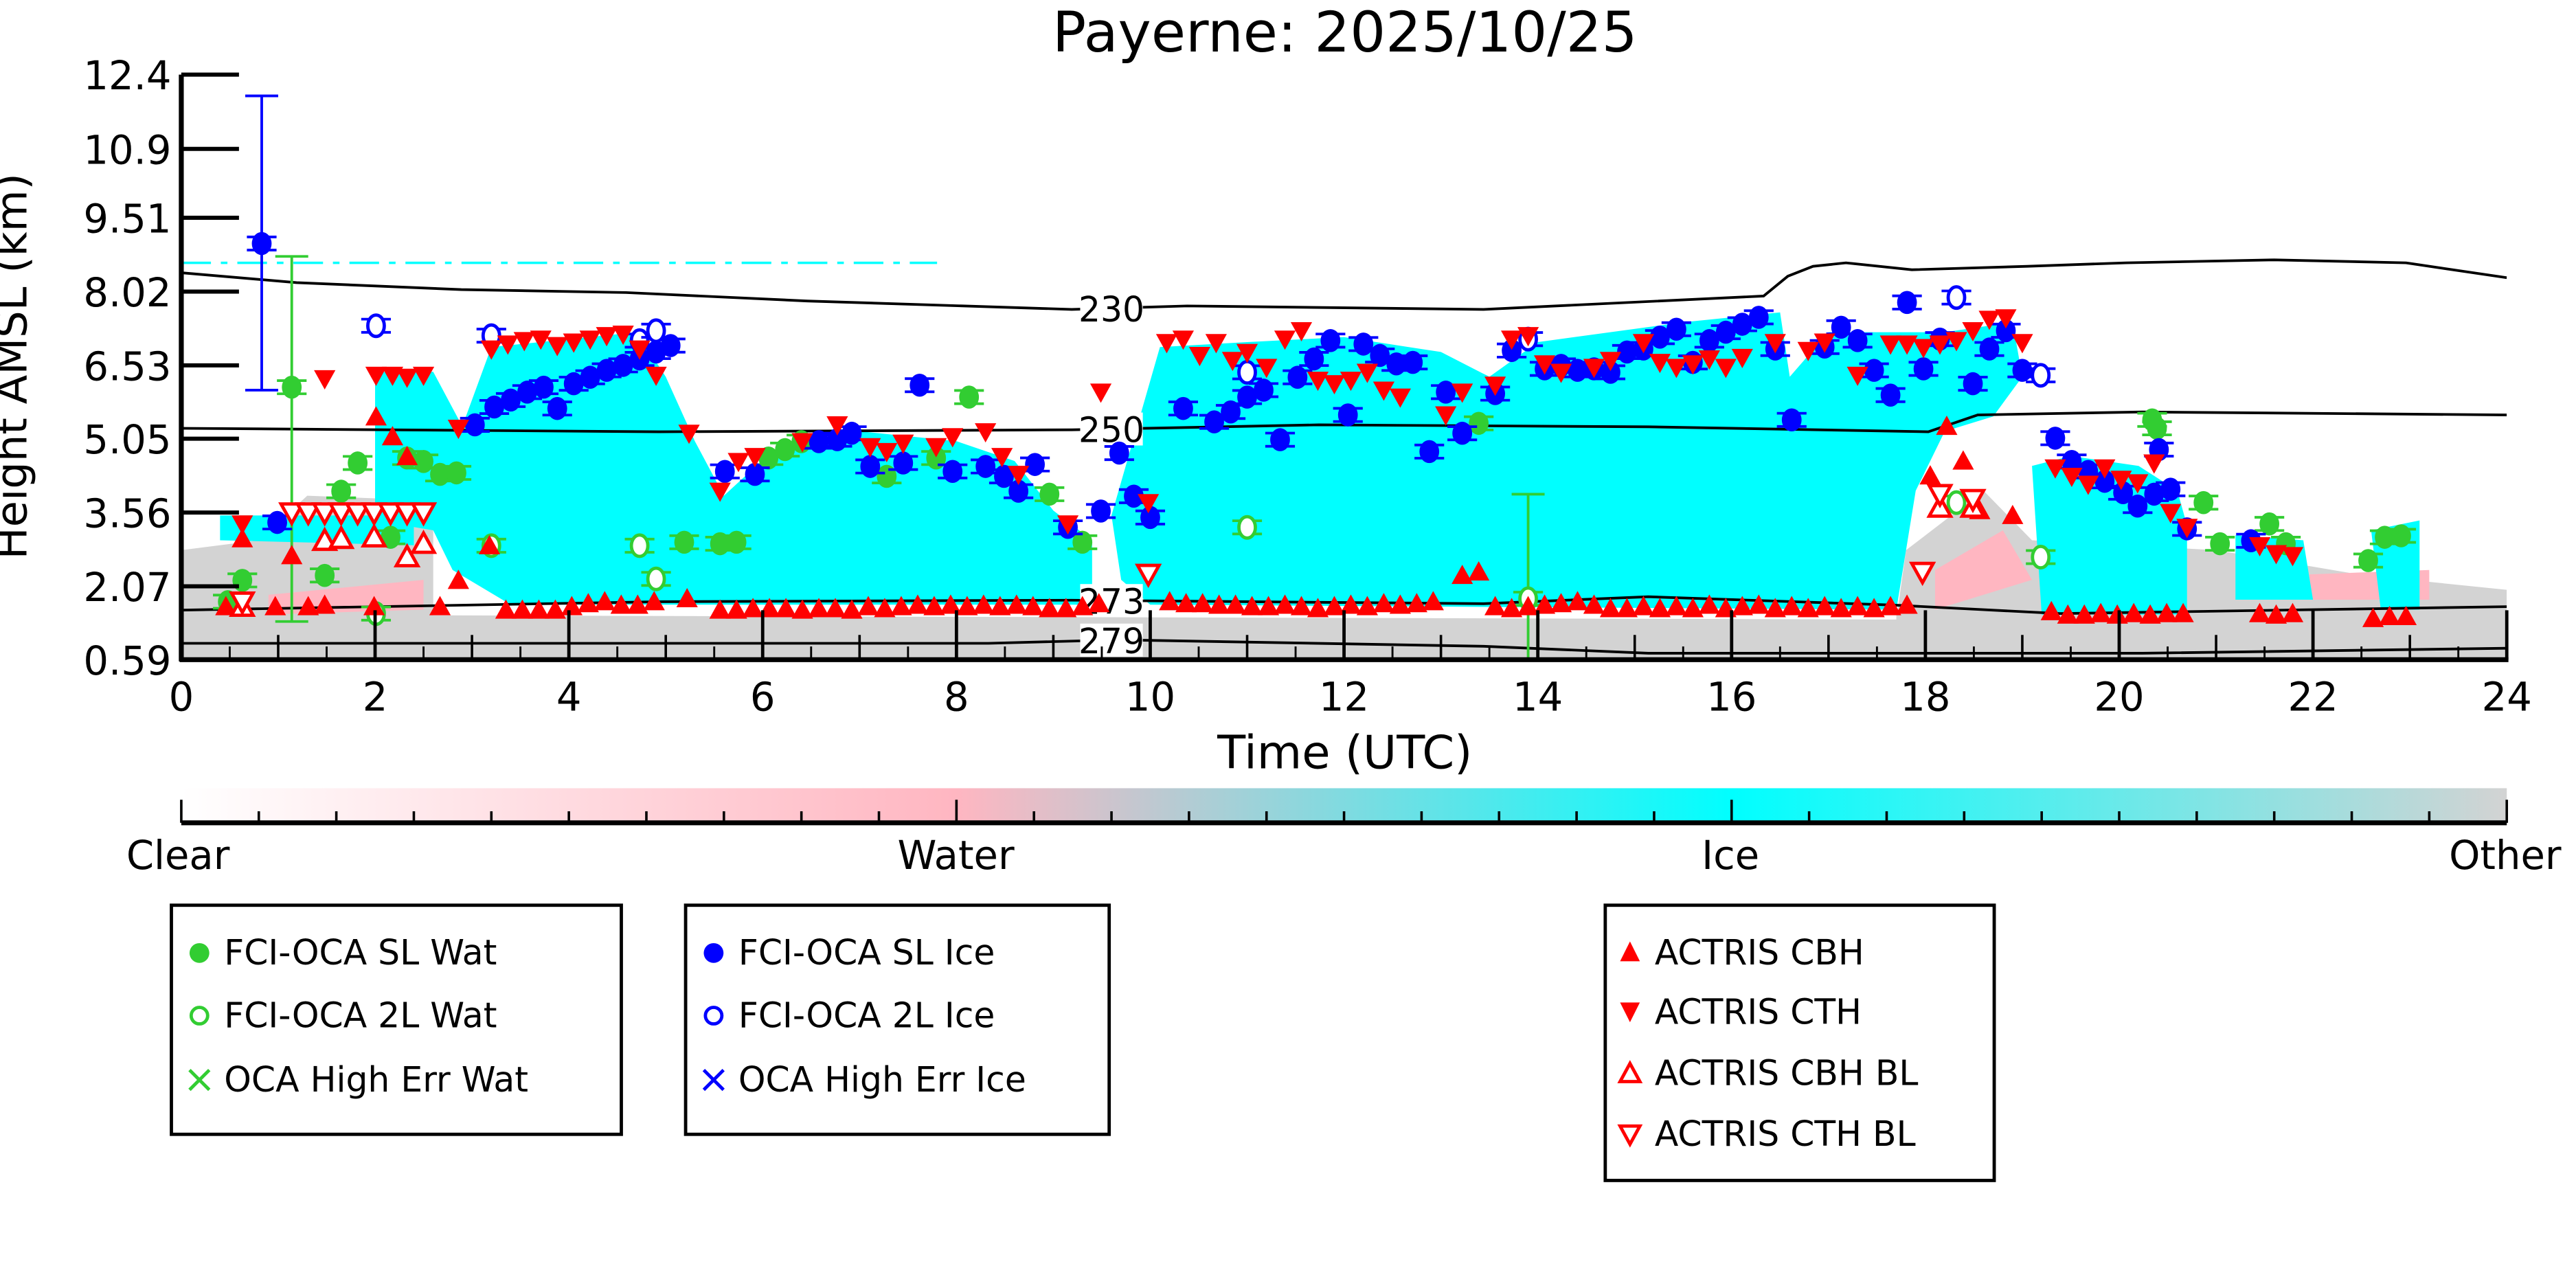  I want to click on legend-label: FCI-OCA SL Wat, so click(360, 952).